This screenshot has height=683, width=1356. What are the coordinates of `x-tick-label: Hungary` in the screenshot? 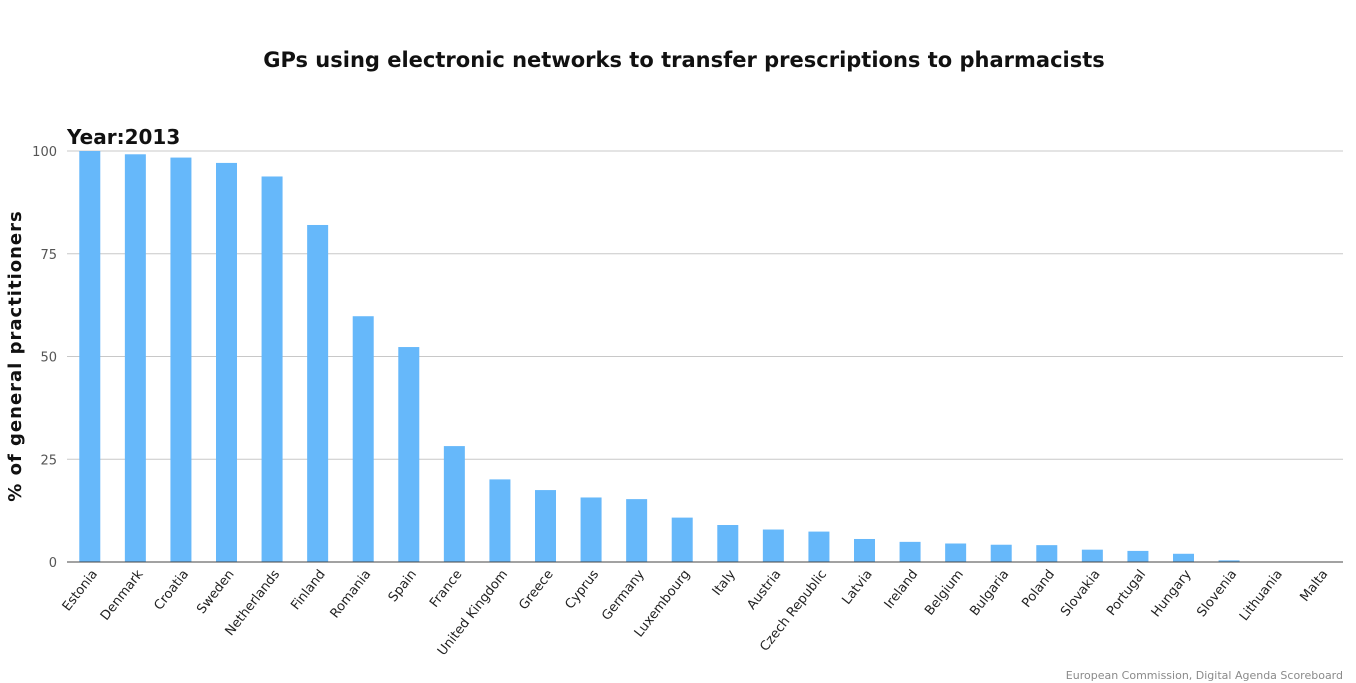 It's located at (1172, 593).